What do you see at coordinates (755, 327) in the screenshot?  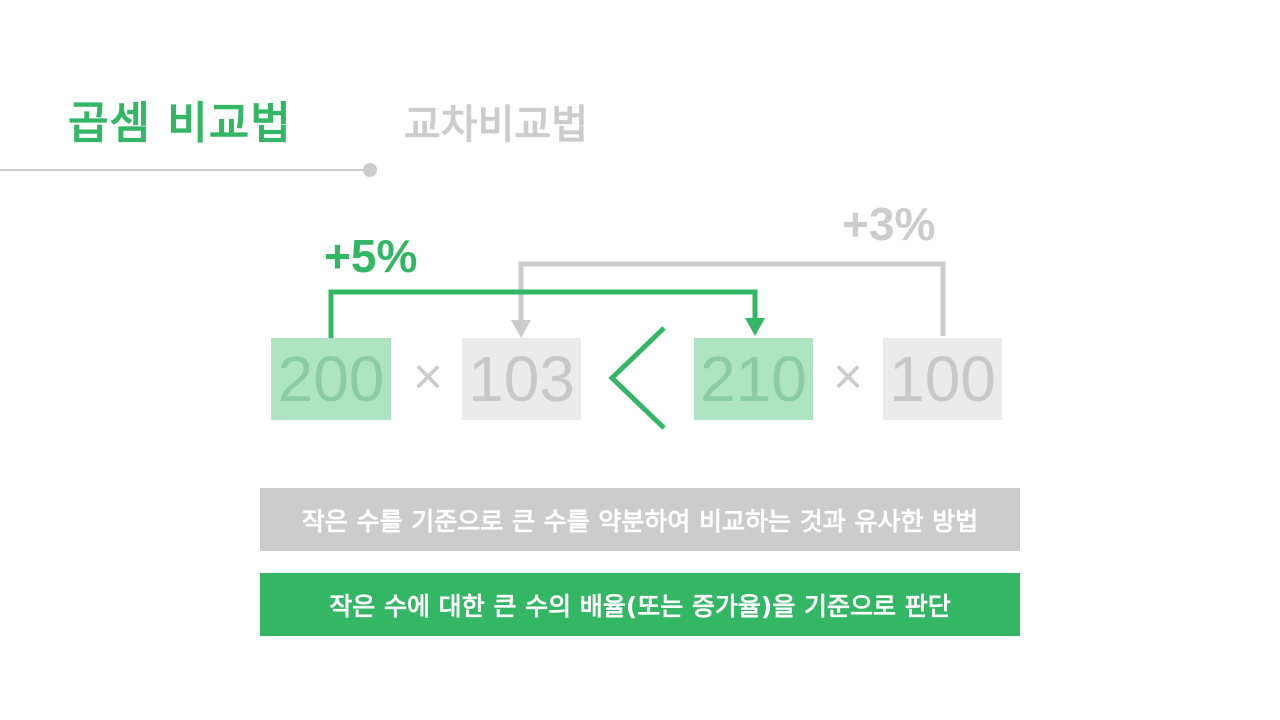 I see `green-arrowhead` at bounding box center [755, 327].